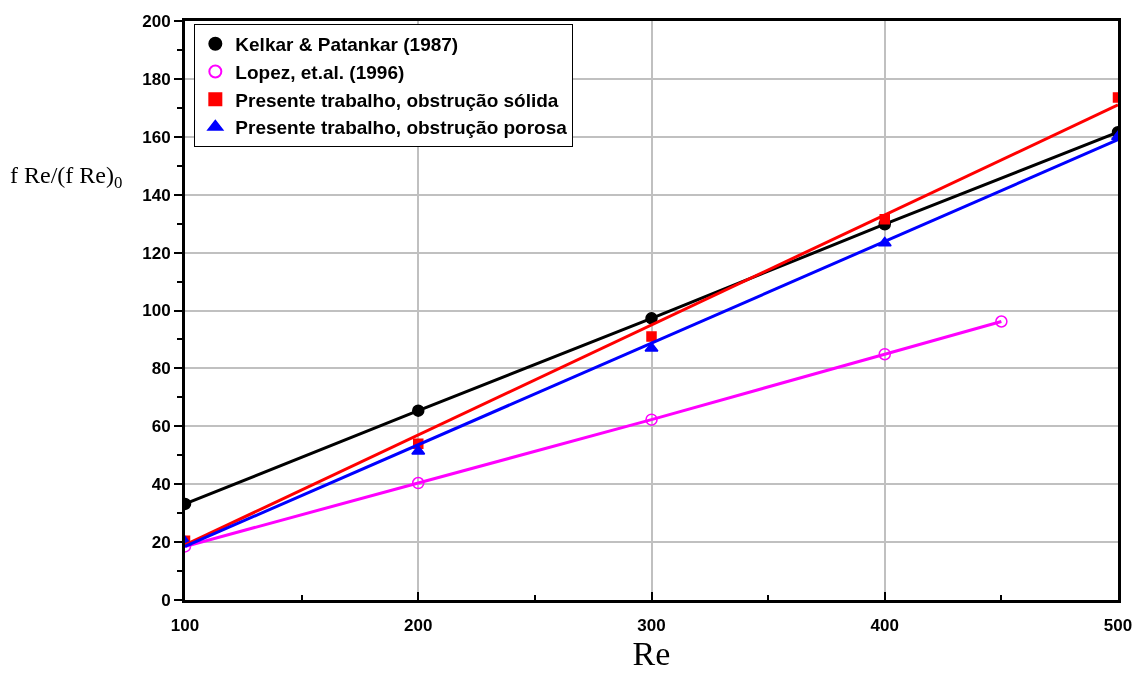  What do you see at coordinates (156, 253) in the screenshot?
I see `y-tick-label: 120` at bounding box center [156, 253].